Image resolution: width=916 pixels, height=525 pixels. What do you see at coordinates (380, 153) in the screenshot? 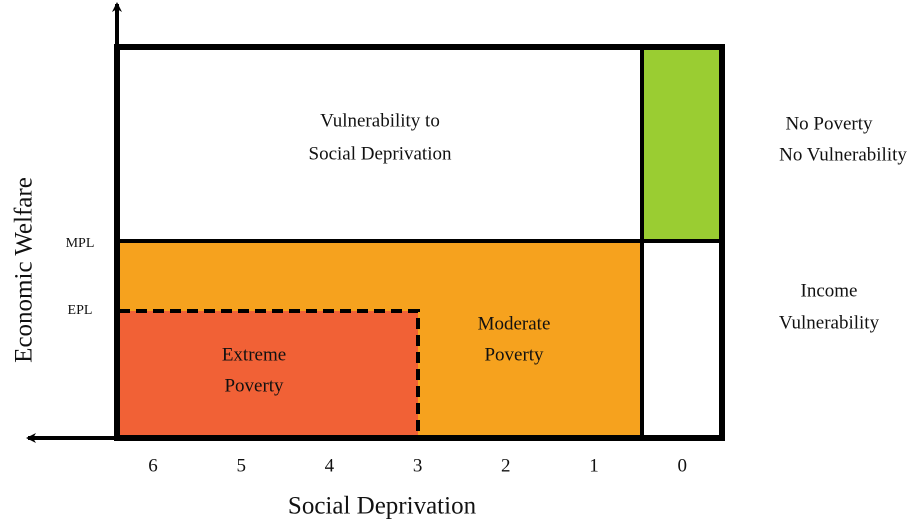
I see `region-label: Social Deprivation` at bounding box center [380, 153].